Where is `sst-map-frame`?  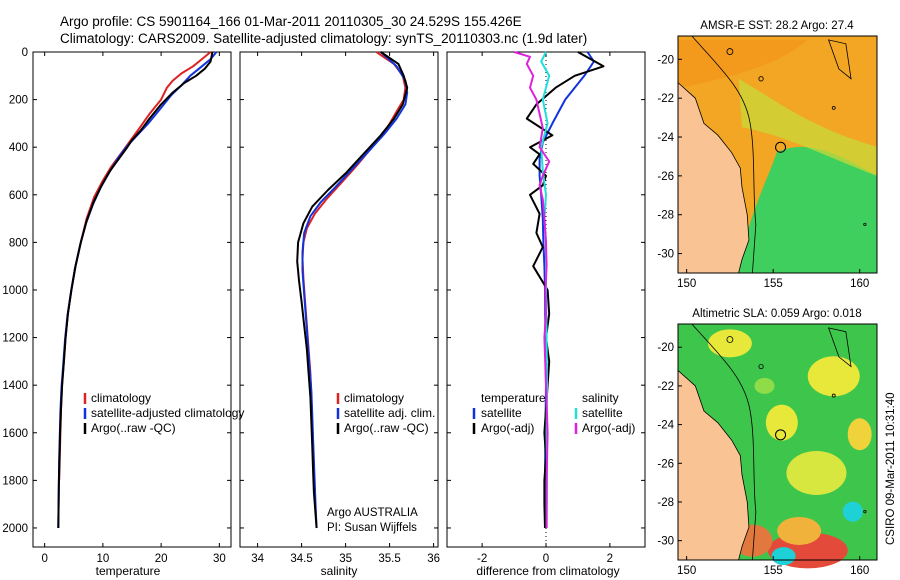
sst-map-frame is located at coordinates (777, 154).